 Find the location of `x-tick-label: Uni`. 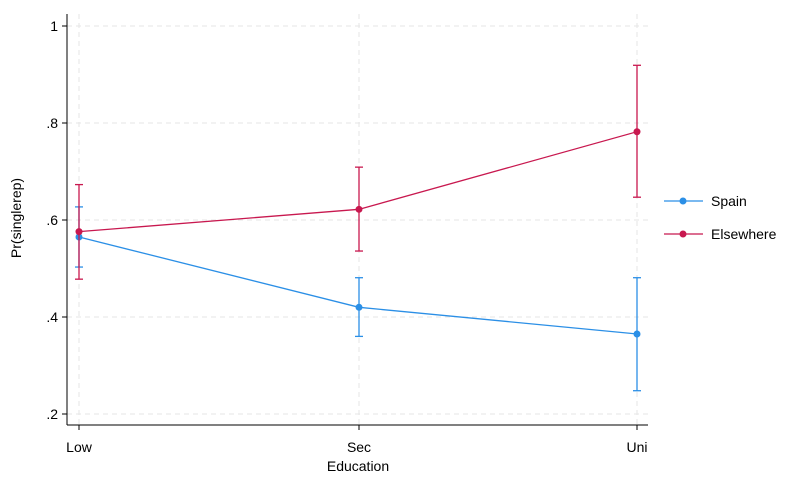

x-tick-label: Uni is located at coordinates (636, 447).